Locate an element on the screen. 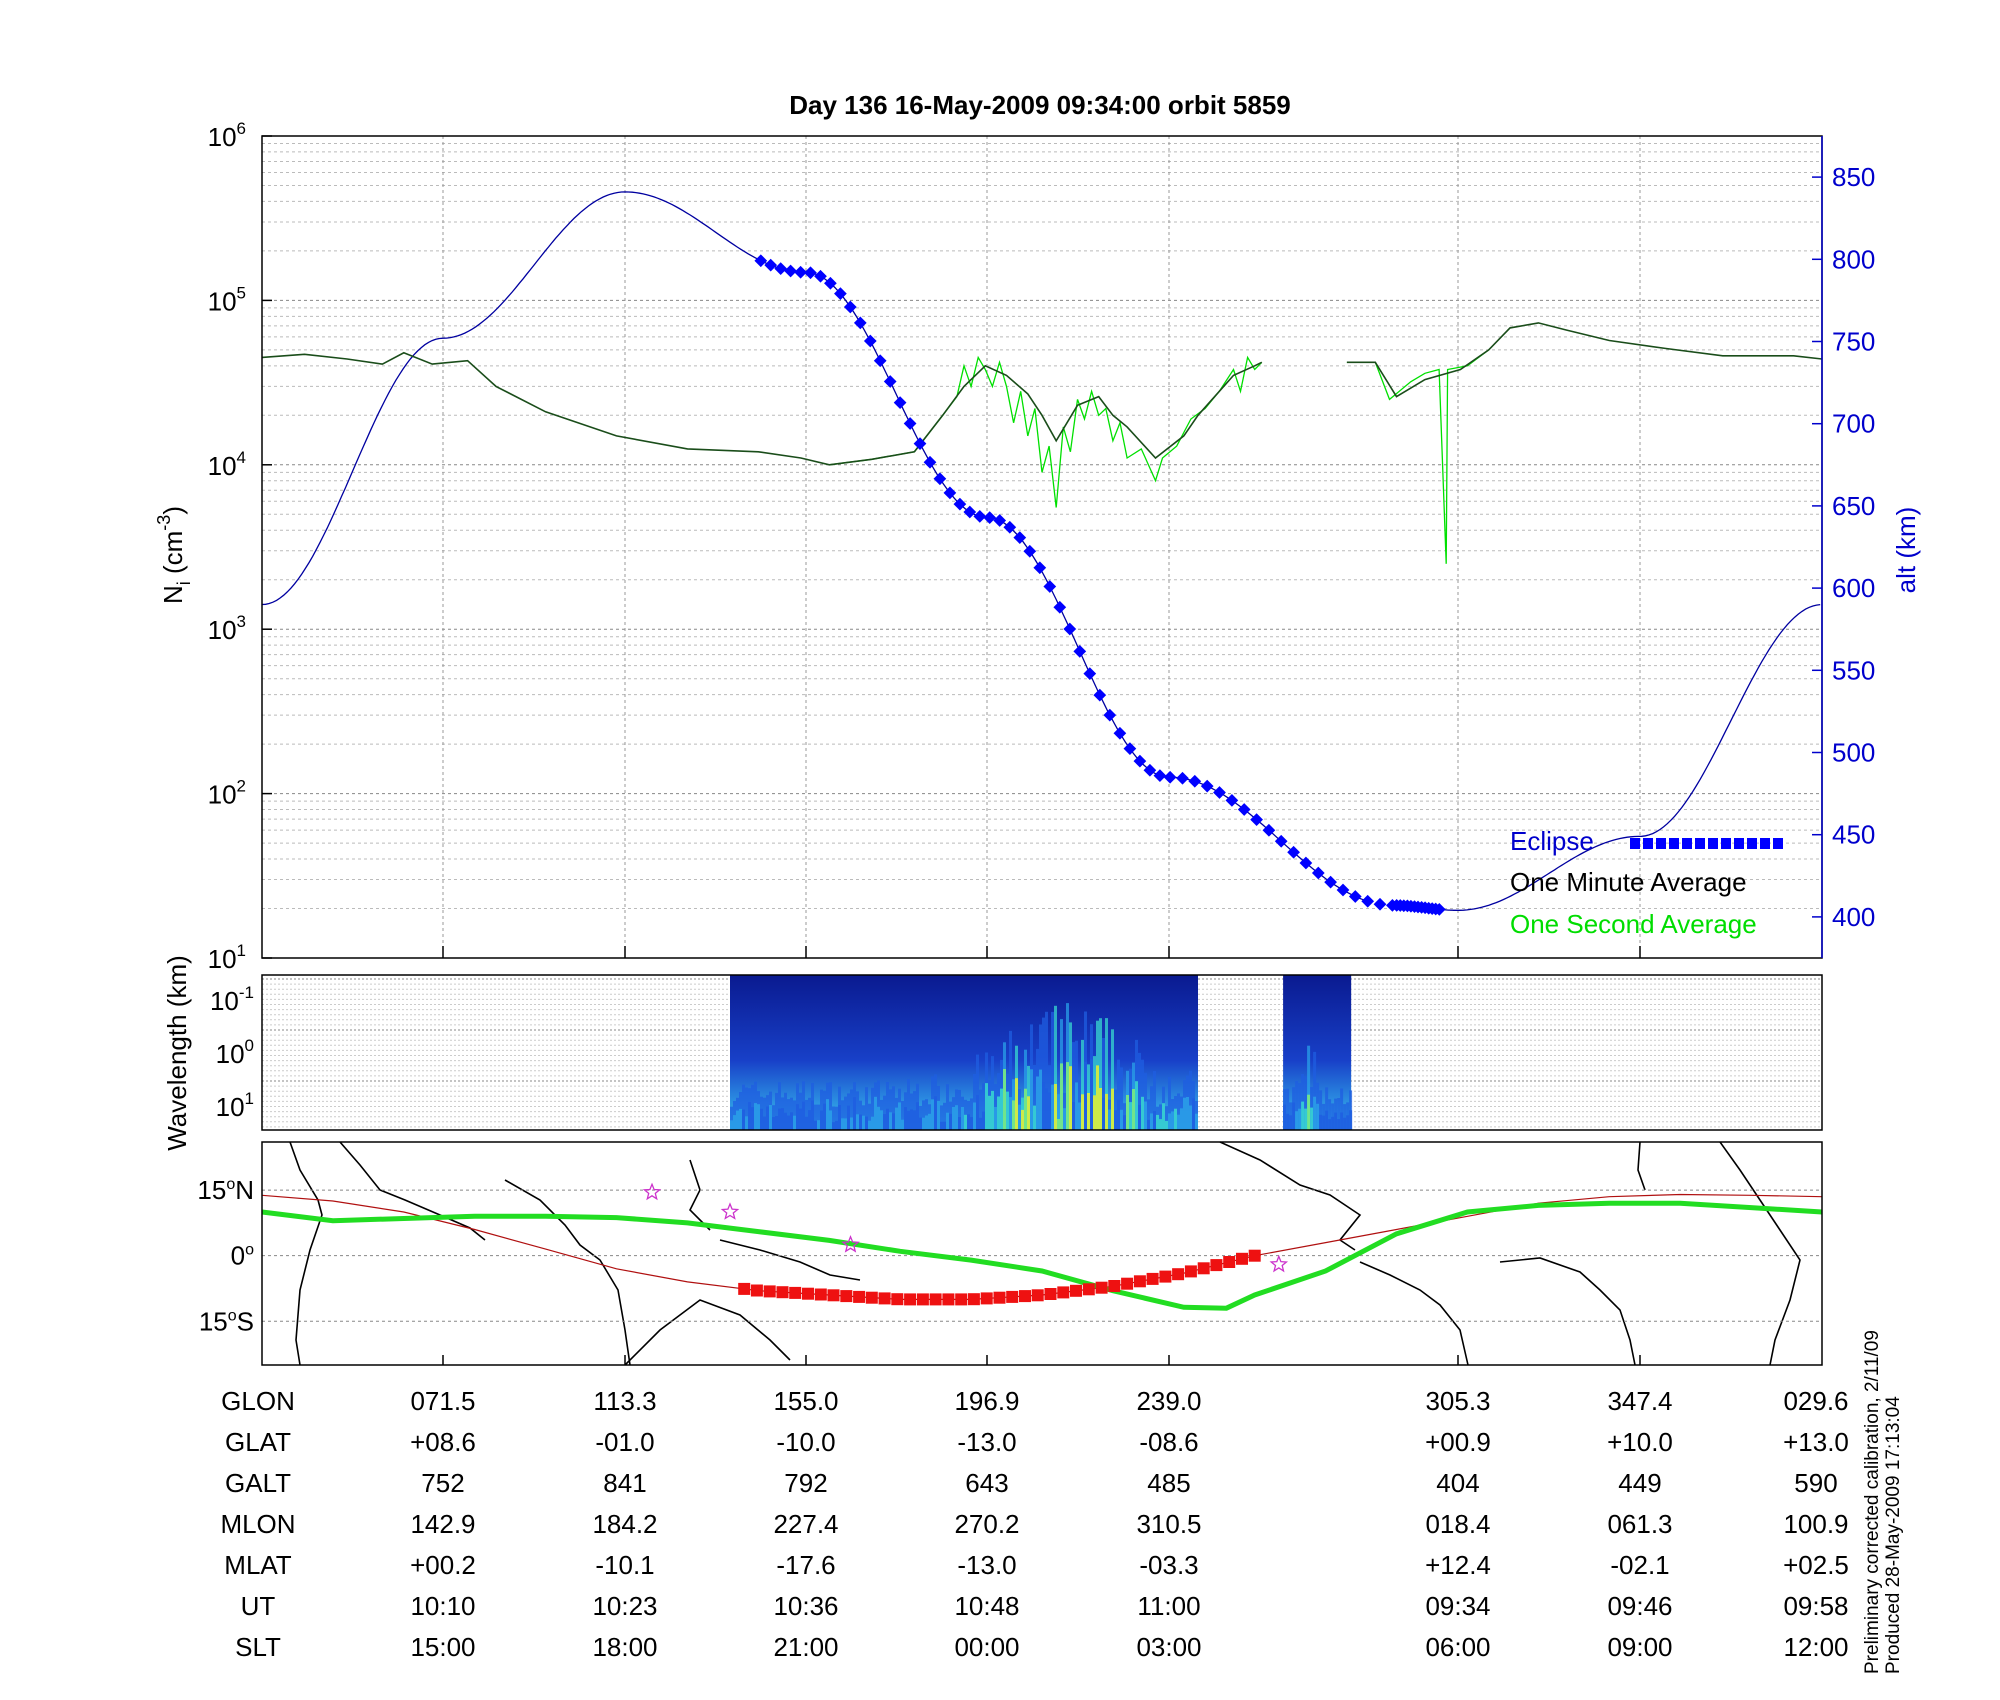 This screenshot has height=1700, width=2000. table-cell: 404 is located at coordinates (1457, 1483).